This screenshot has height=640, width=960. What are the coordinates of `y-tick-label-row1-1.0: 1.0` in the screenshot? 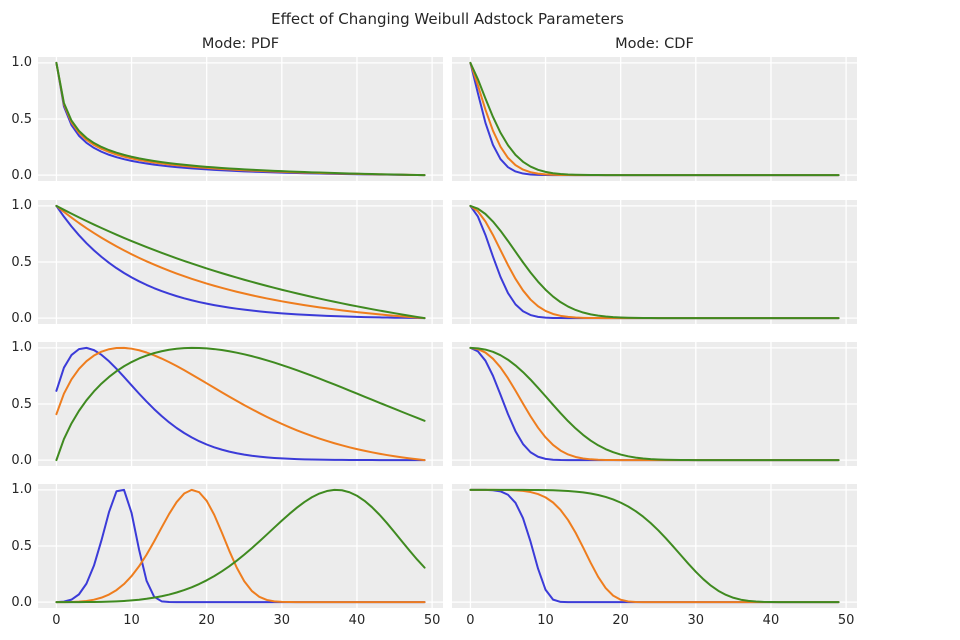 It's located at (21, 63).